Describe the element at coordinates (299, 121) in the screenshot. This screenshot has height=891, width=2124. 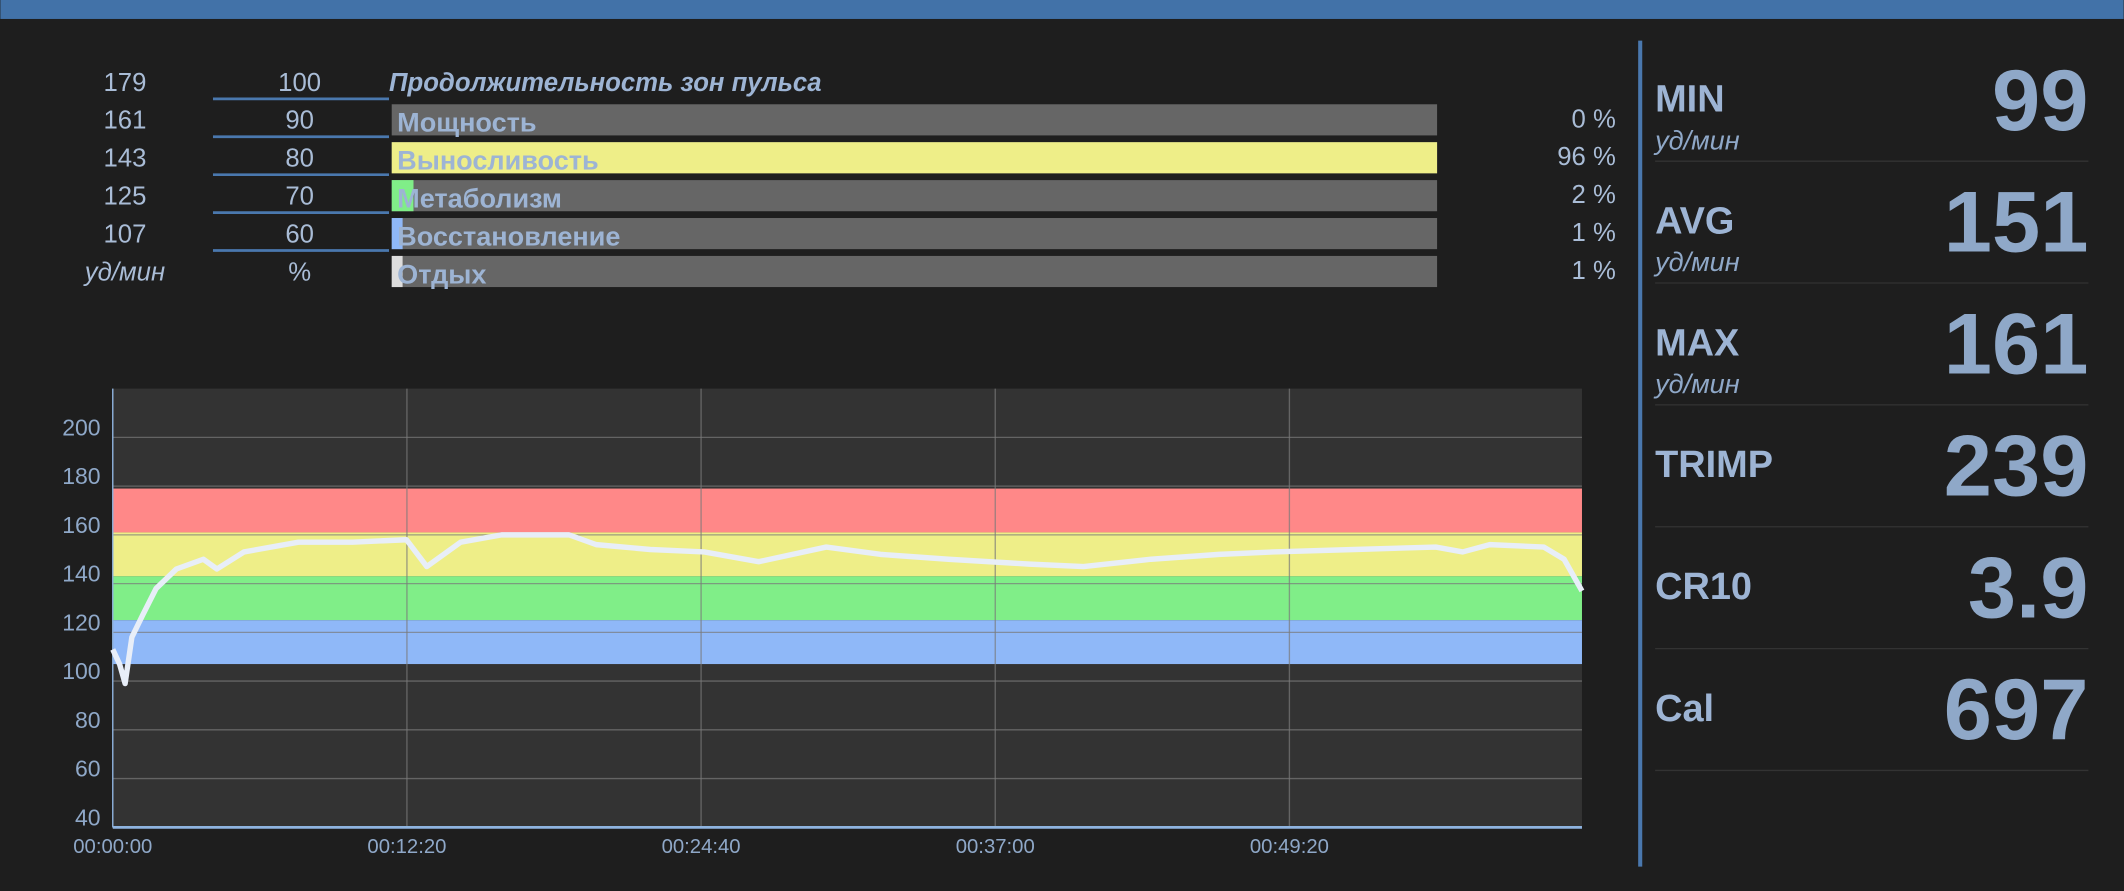
I see `pct-value: 90` at that location.